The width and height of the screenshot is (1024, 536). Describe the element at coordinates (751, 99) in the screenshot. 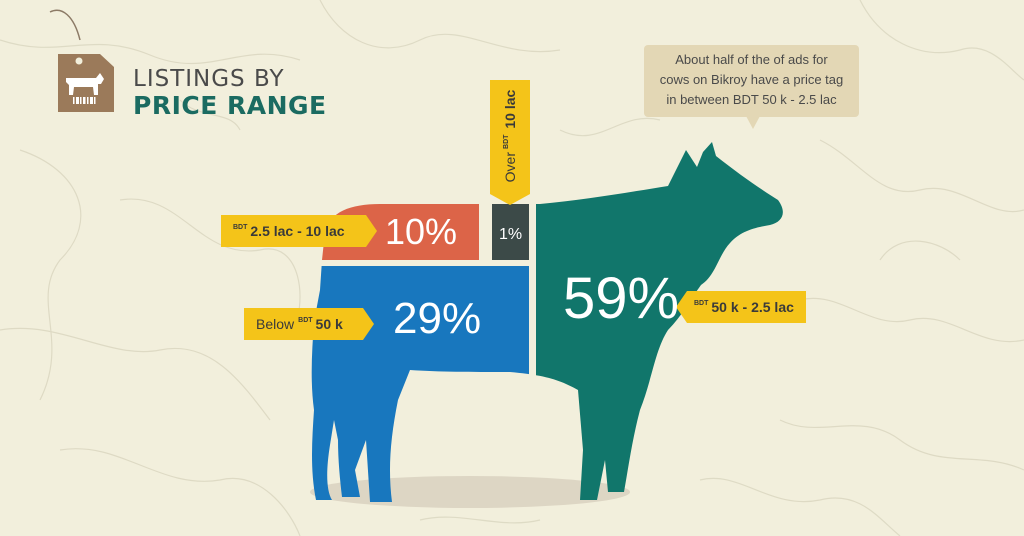

I see `callout-line-3: in between BDT 50 k - 2.5 lac` at that location.